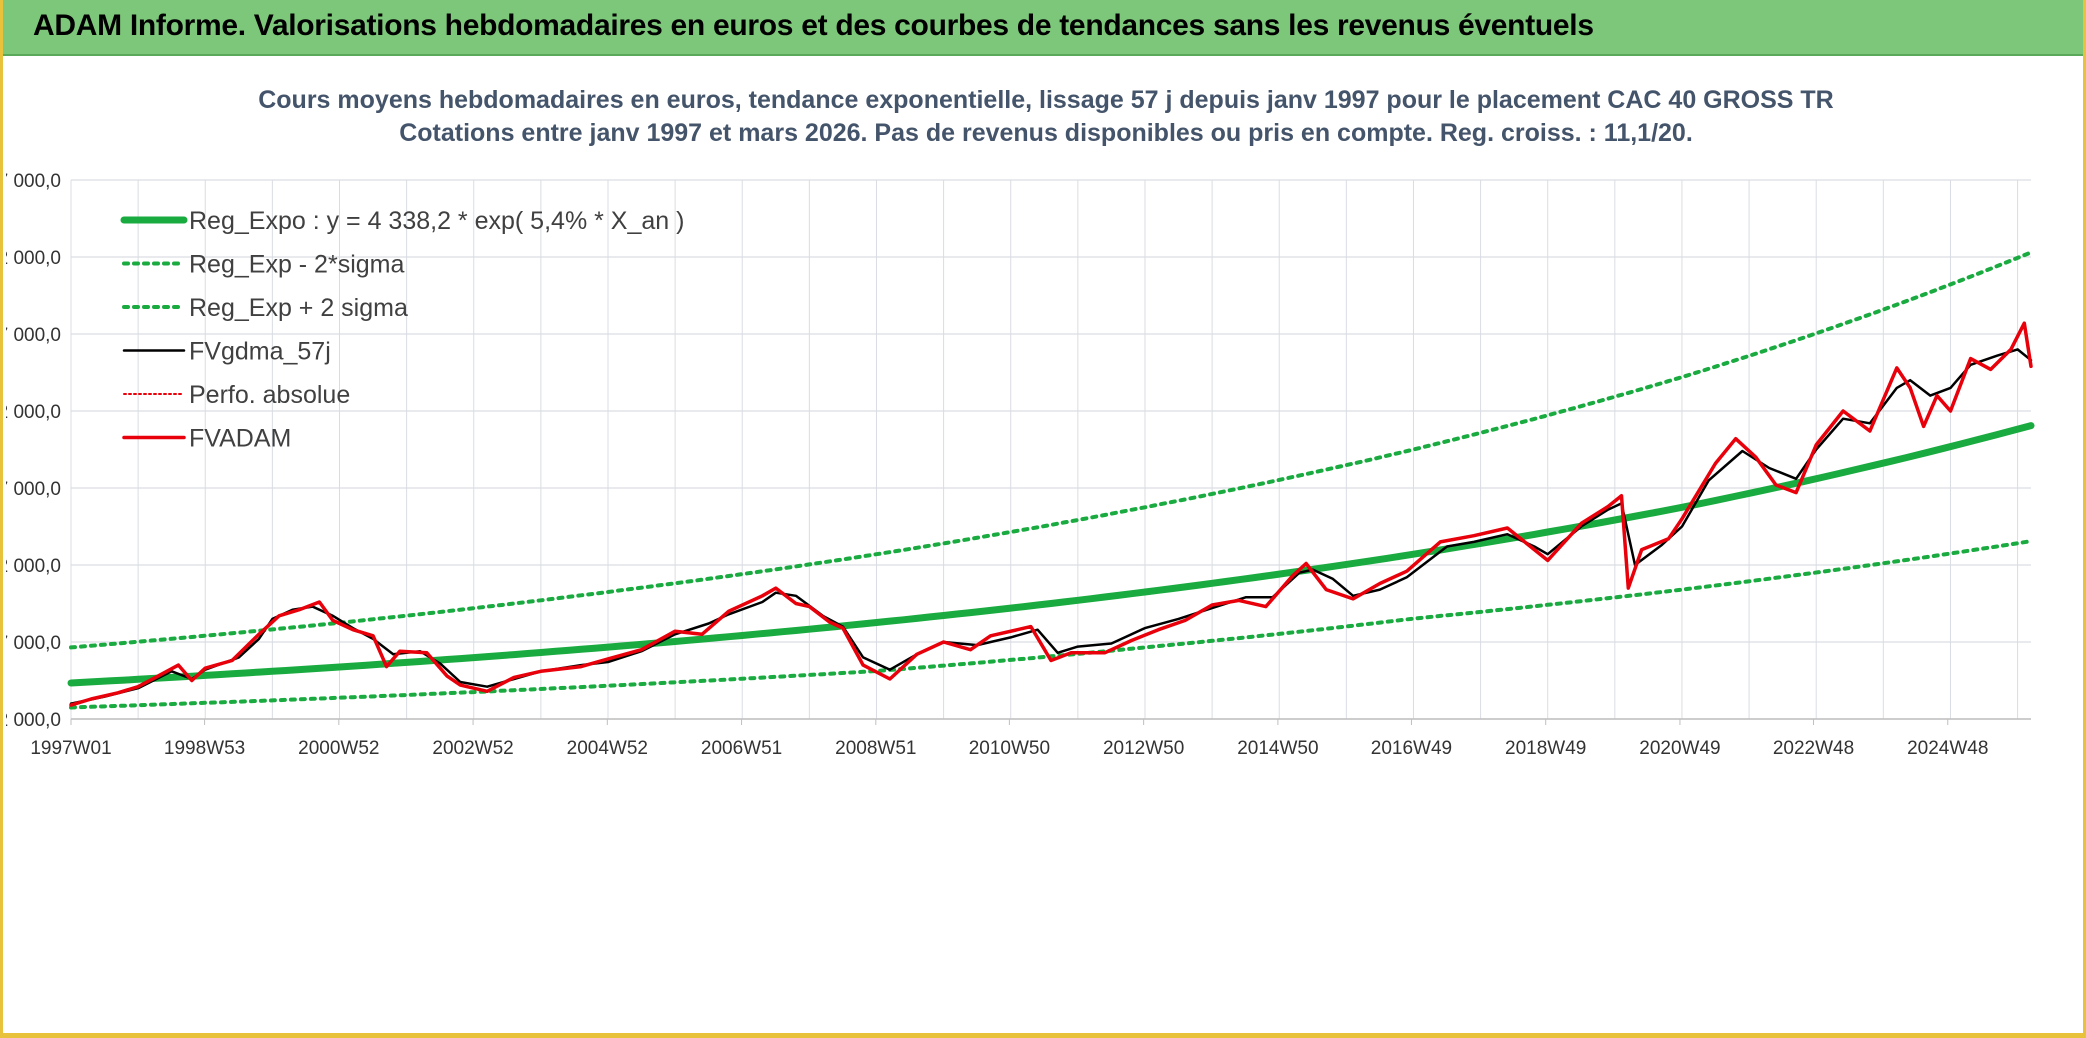  What do you see at coordinates (1679, 748) in the screenshot?
I see `x-tick-label: 2020W49` at bounding box center [1679, 748].